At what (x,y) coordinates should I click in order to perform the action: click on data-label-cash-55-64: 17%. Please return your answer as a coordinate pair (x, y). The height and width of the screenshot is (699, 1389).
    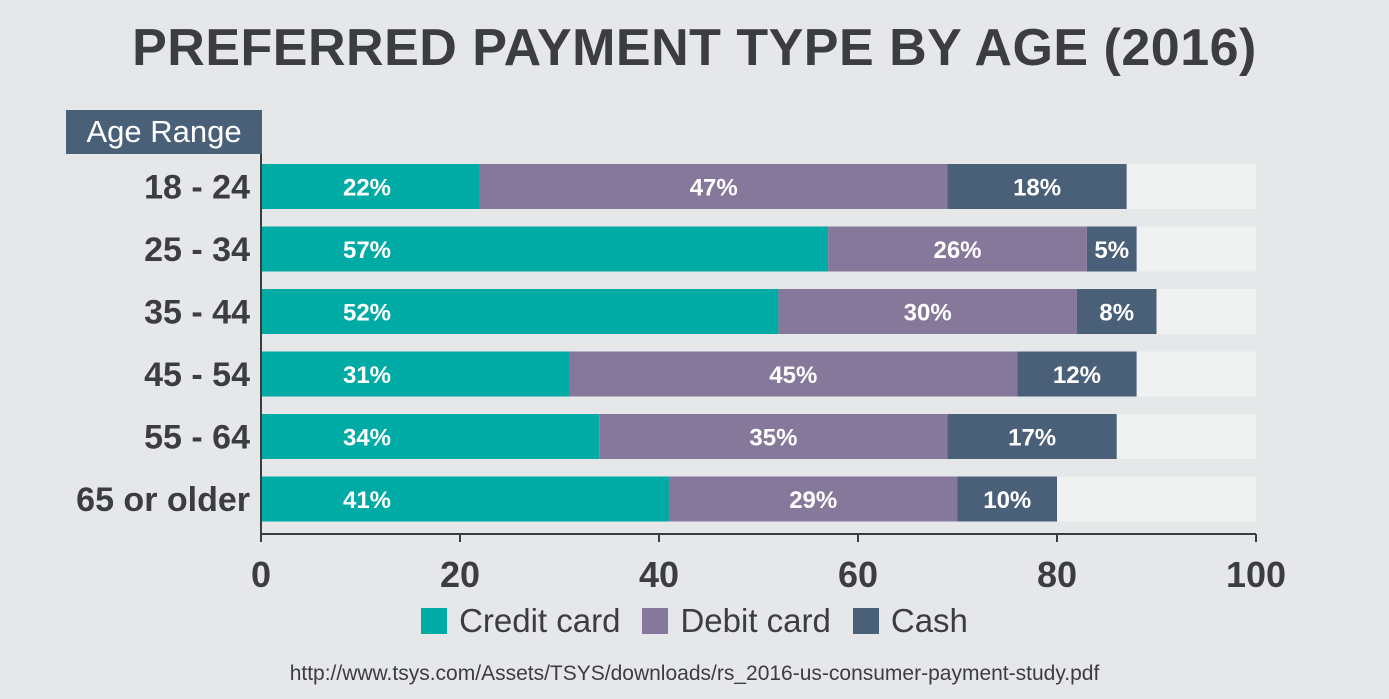
    Looking at the image, I should click on (1032, 438).